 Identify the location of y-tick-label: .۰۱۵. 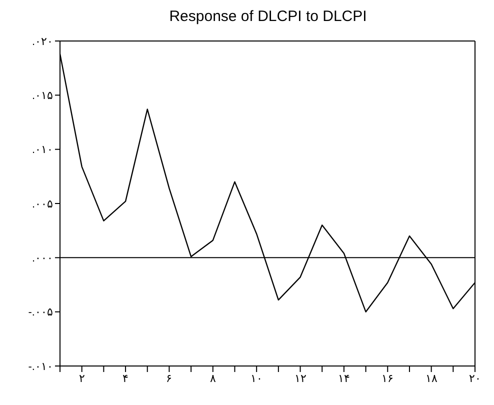
(42, 96).